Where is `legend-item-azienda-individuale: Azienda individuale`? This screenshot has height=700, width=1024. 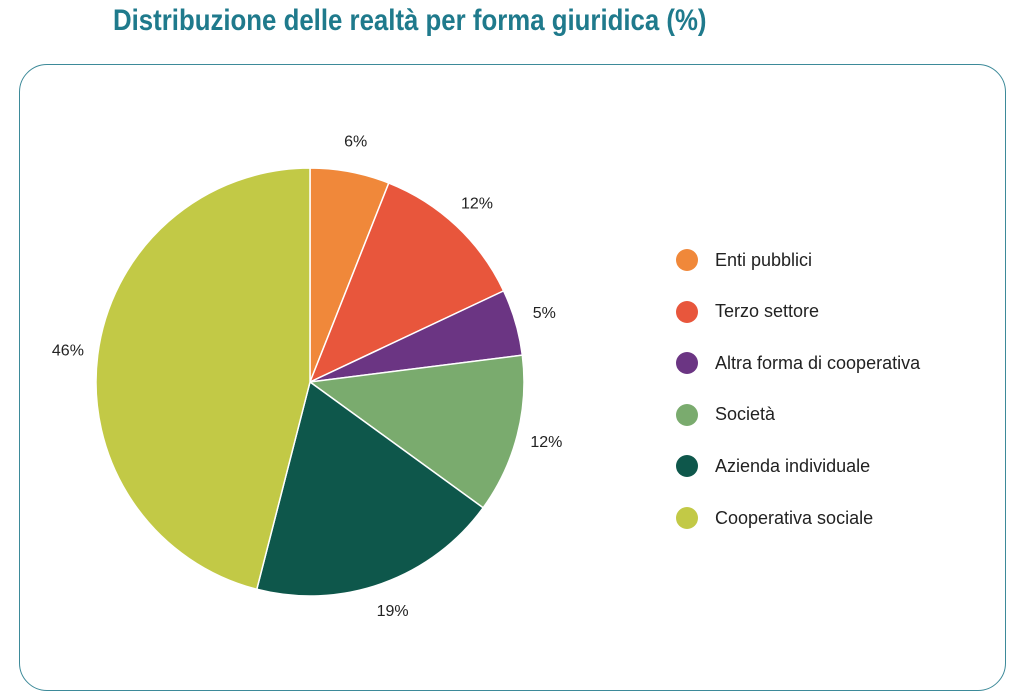
legend-item-azienda-individuale: Azienda individuale is located at coordinates (773, 466).